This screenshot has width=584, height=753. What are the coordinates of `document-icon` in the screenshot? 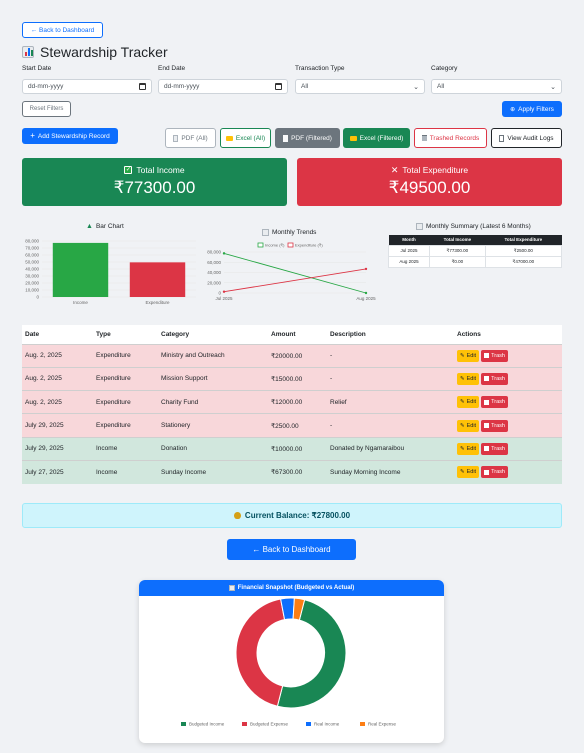 It's located at (286, 138).